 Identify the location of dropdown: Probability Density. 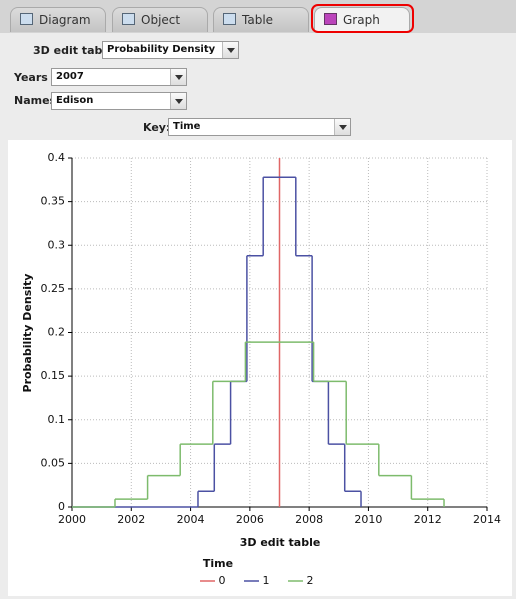
(170, 50).